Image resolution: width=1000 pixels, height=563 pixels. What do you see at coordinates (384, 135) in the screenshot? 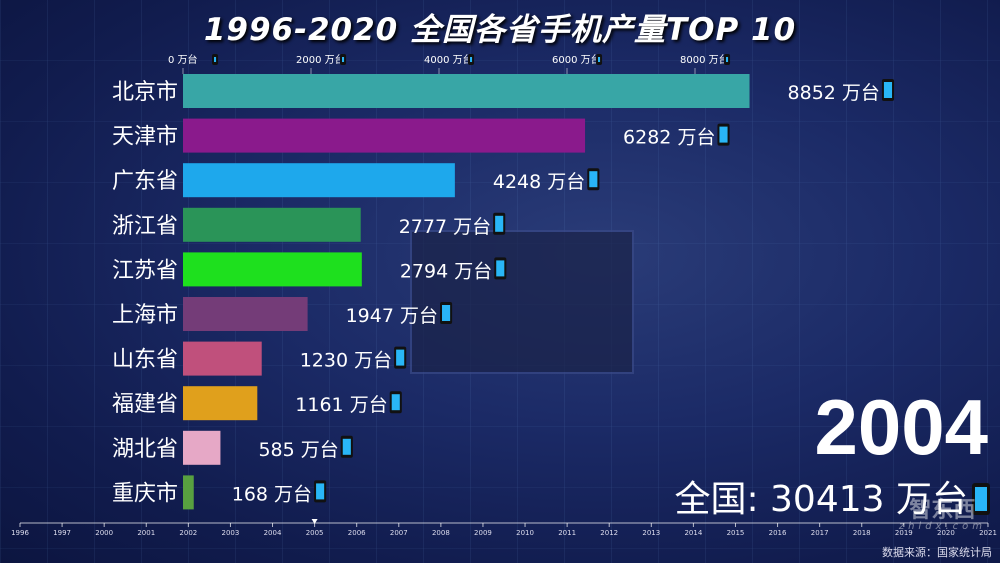
I see `bar-天津市` at bounding box center [384, 135].